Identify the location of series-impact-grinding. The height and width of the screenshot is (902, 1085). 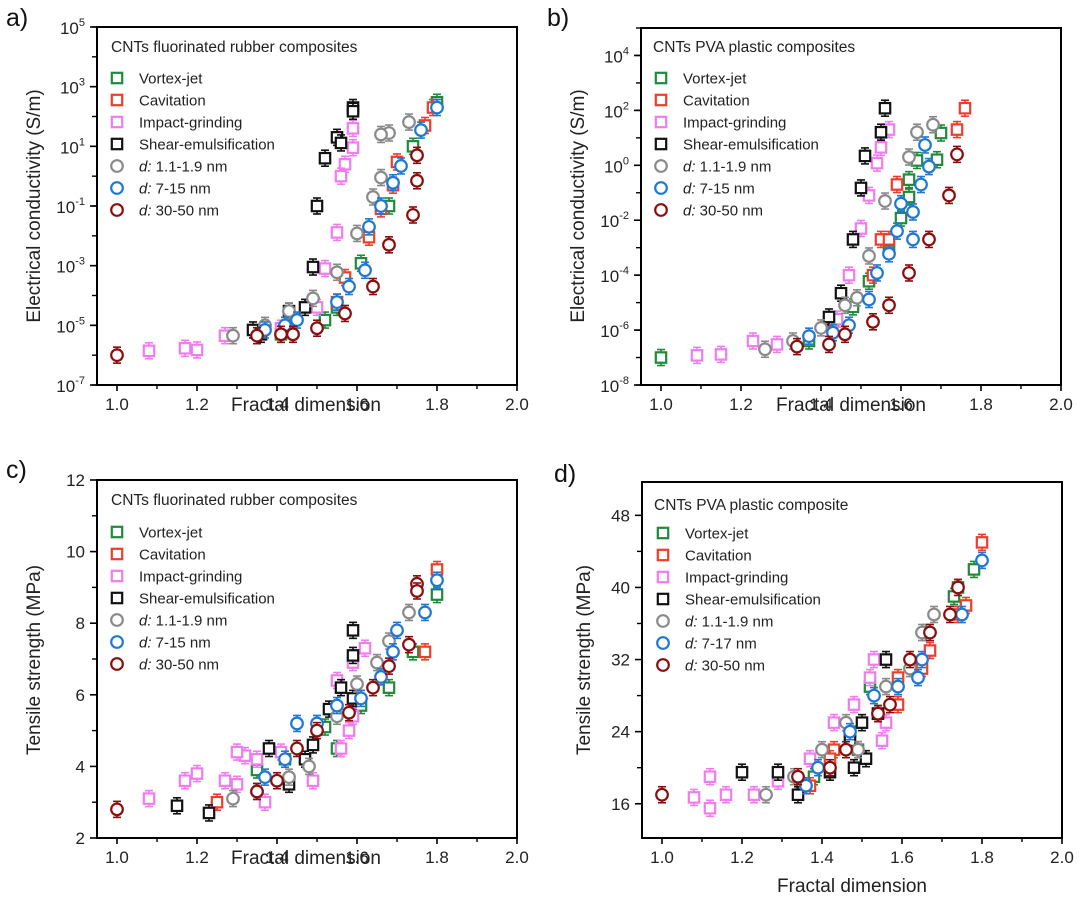
(790, 734).